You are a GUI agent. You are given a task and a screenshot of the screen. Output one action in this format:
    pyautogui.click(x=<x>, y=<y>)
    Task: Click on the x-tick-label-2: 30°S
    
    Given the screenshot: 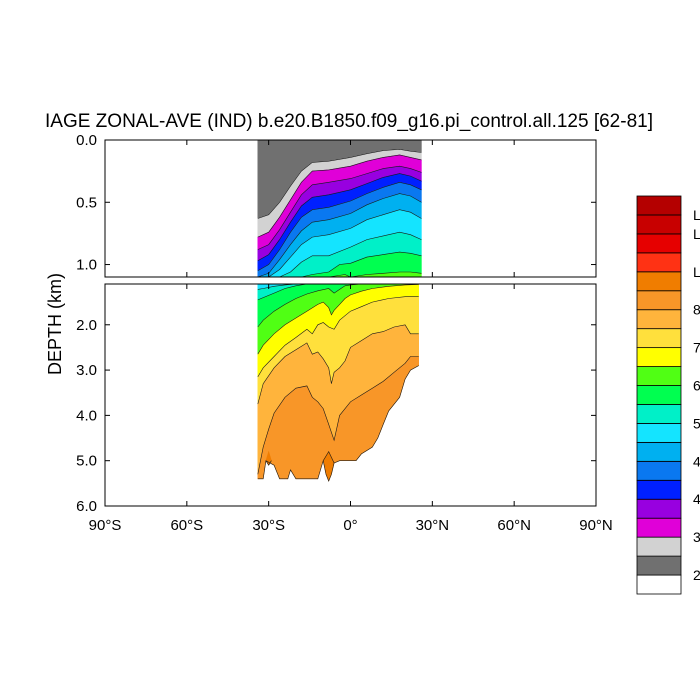 What is the action you would take?
    pyautogui.click(x=268, y=525)
    